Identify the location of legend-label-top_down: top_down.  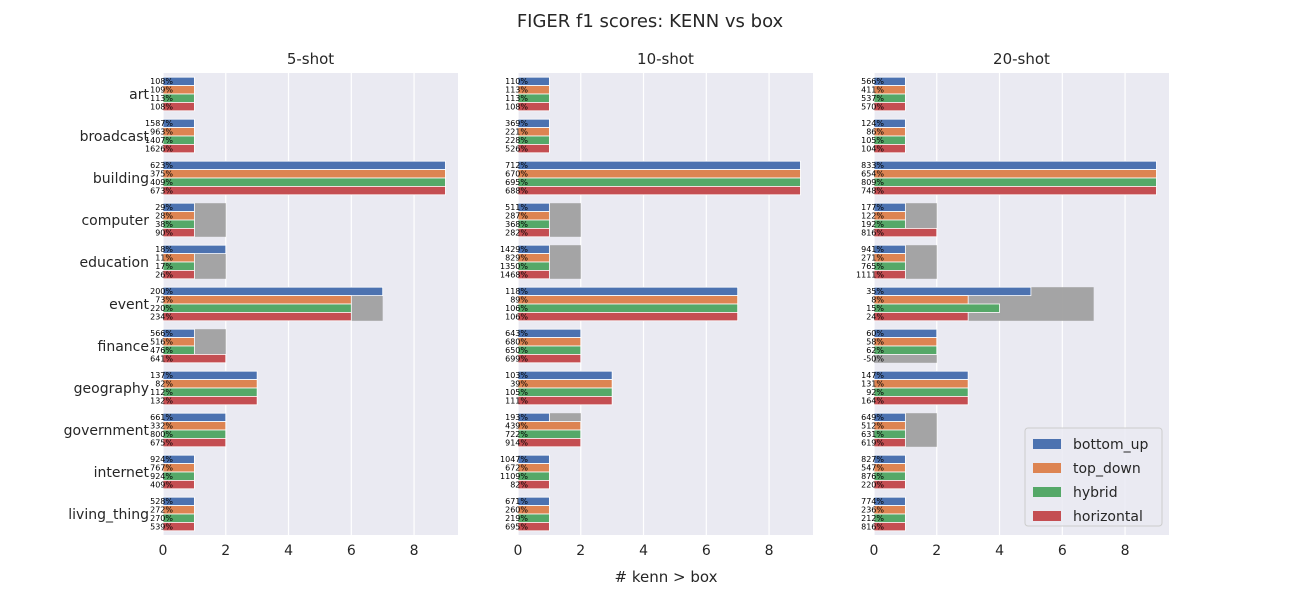
(1107, 469).